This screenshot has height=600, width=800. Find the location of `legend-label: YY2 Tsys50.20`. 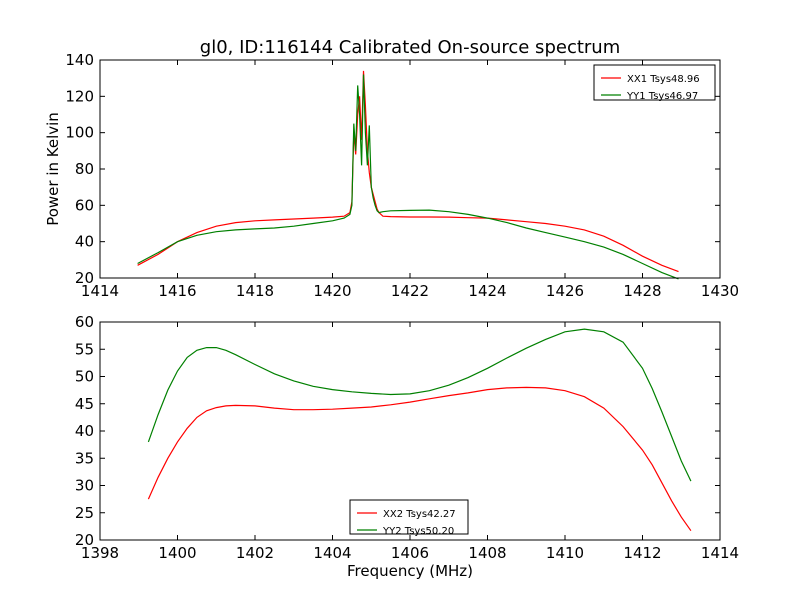

legend-label: YY2 Tsys50.20 is located at coordinates (418, 531).